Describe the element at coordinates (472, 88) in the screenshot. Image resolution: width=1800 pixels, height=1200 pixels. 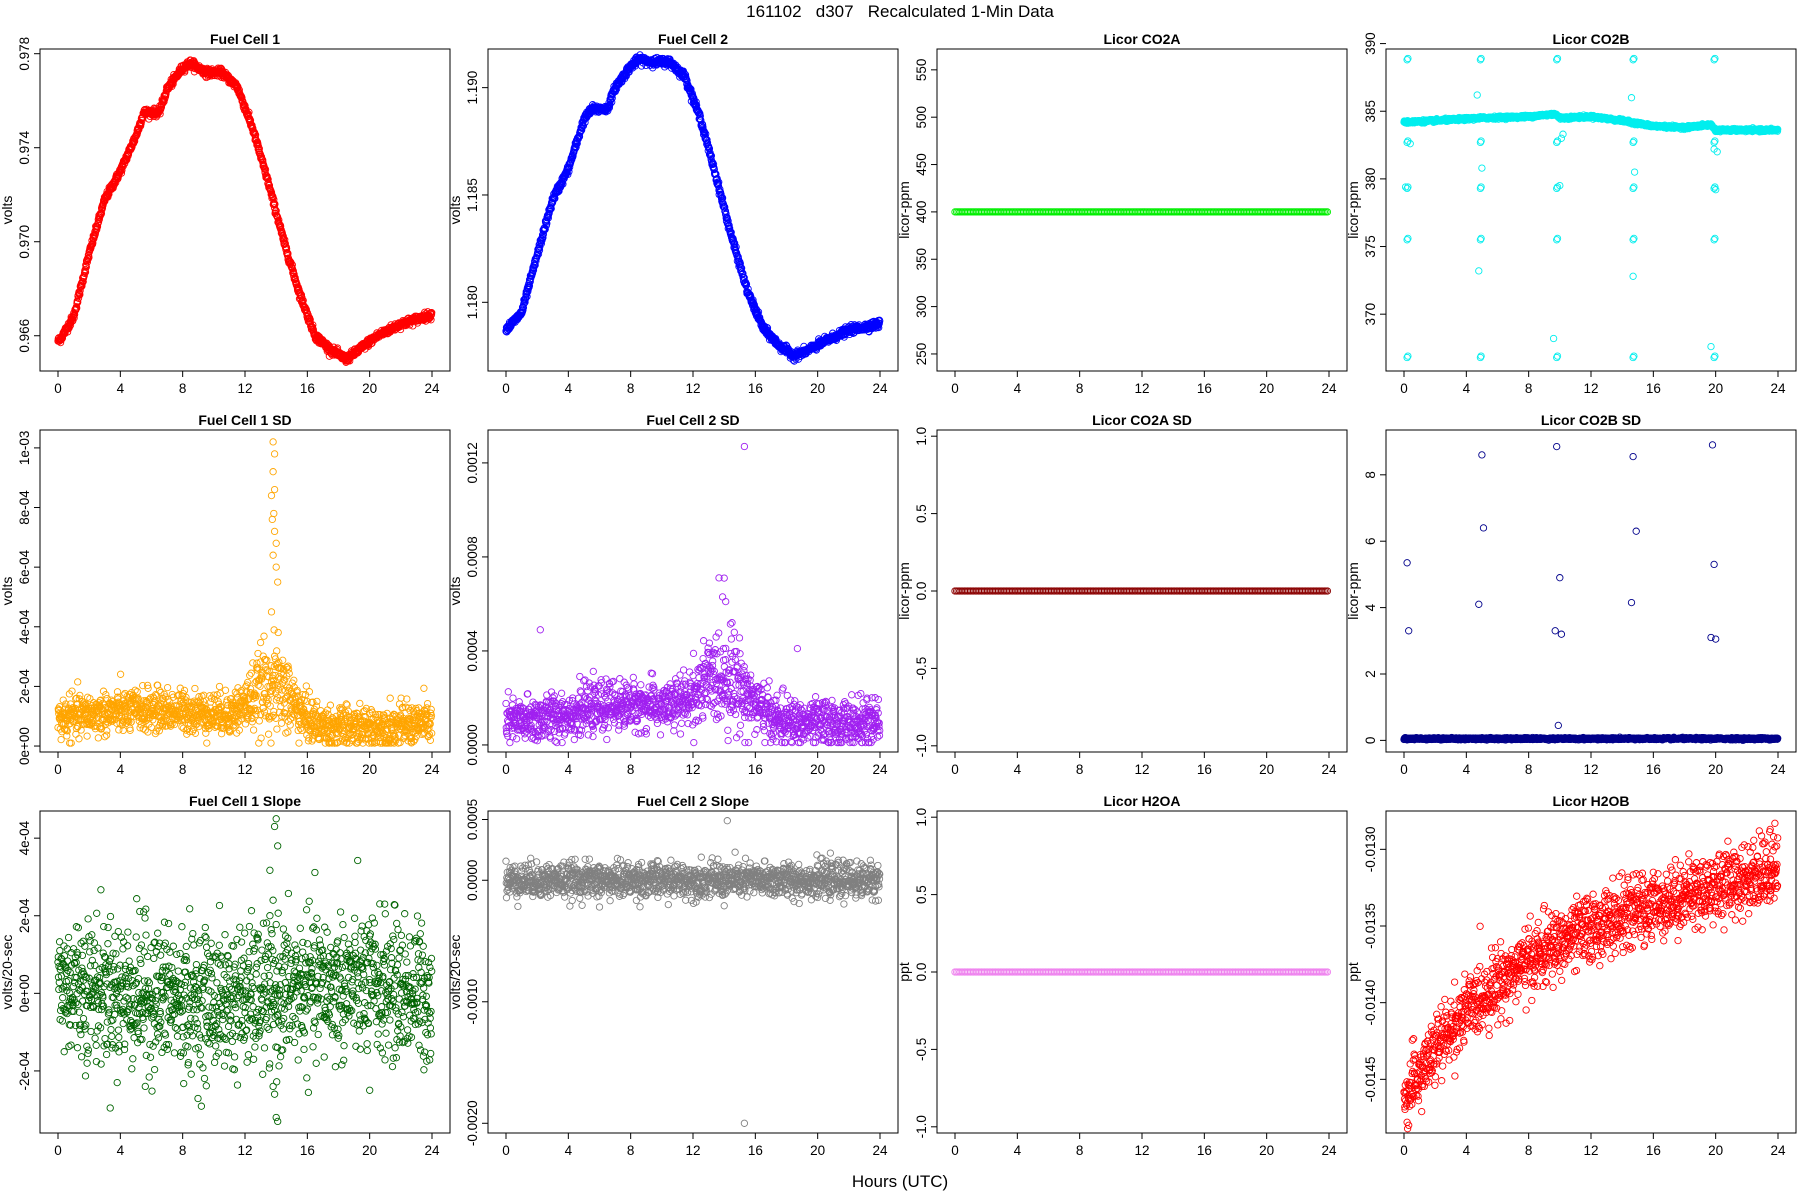
I see `y-tick-label: 1.190` at that location.